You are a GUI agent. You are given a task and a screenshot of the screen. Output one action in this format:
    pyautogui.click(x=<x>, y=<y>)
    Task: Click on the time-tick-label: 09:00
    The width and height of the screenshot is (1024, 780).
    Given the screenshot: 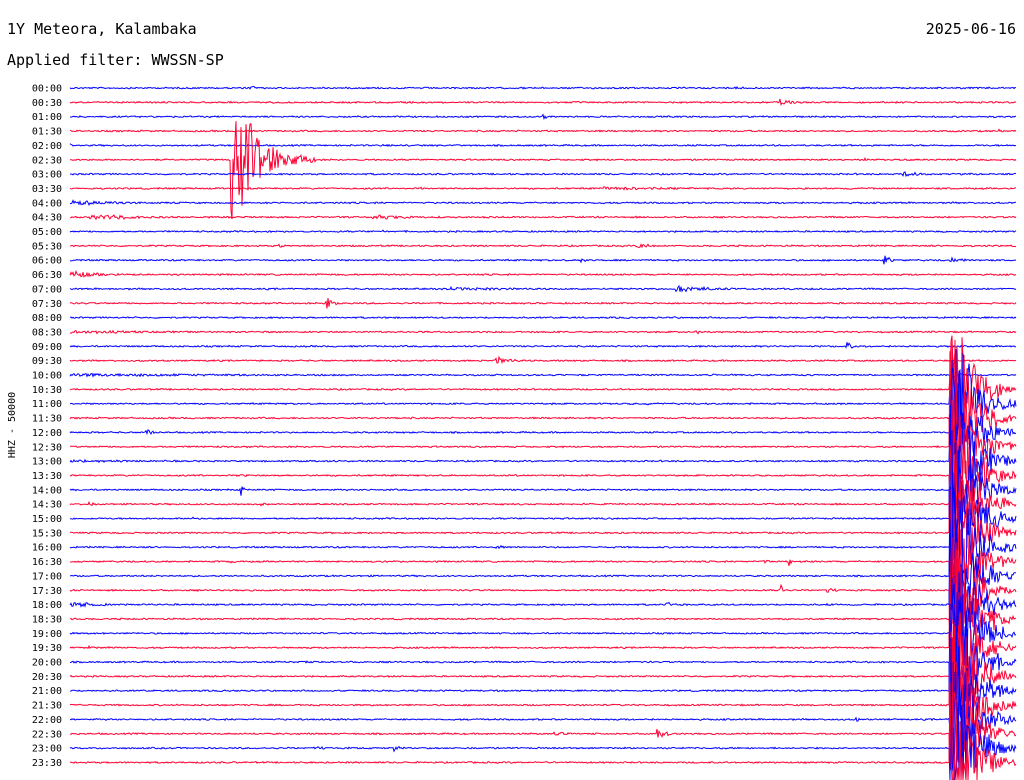 What is the action you would take?
    pyautogui.click(x=47, y=347)
    